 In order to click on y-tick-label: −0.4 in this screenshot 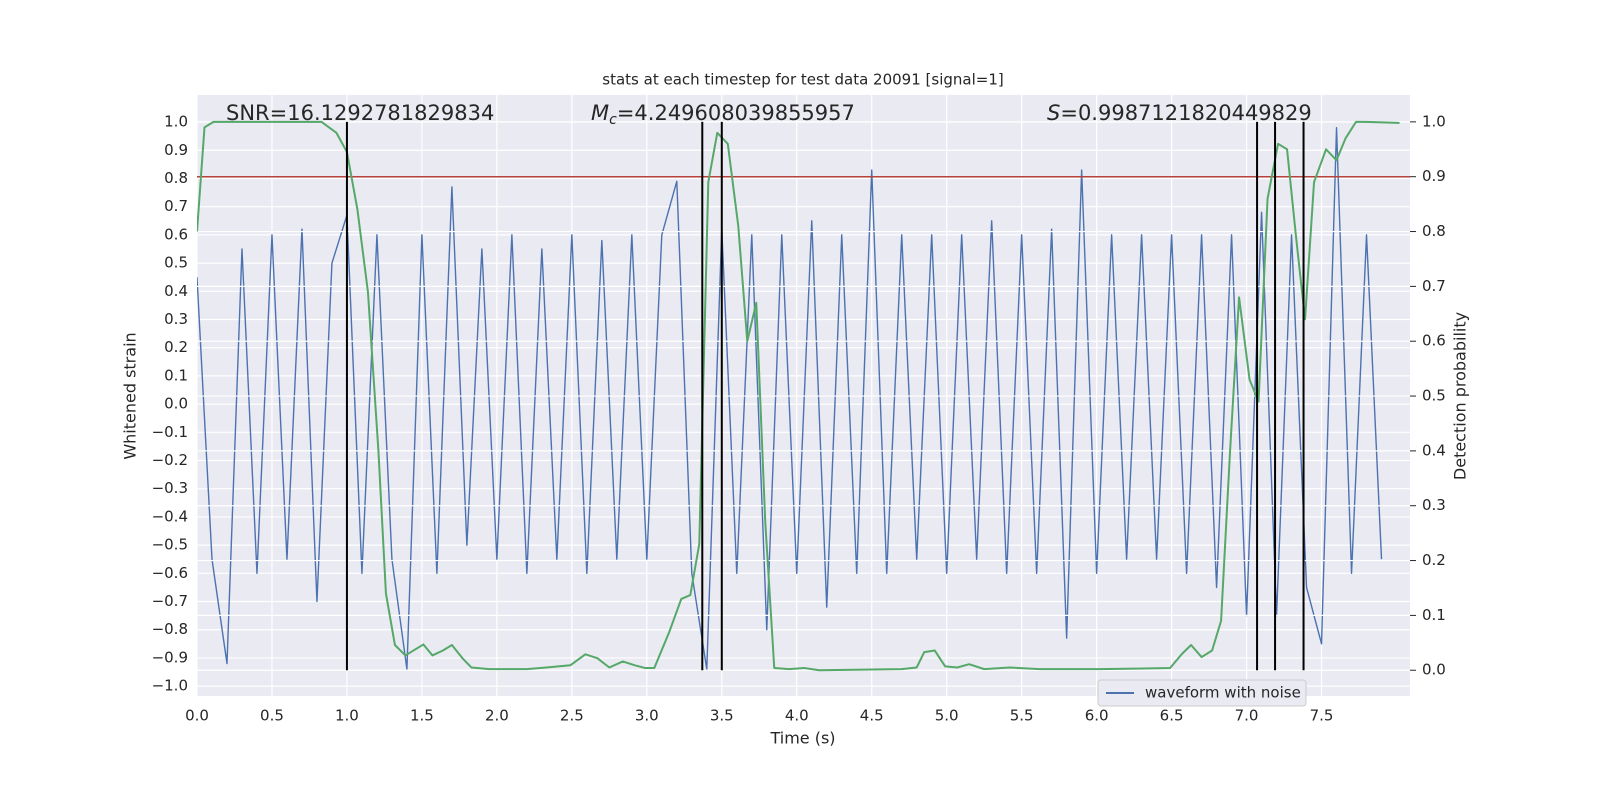, I will do `click(170, 516)`.